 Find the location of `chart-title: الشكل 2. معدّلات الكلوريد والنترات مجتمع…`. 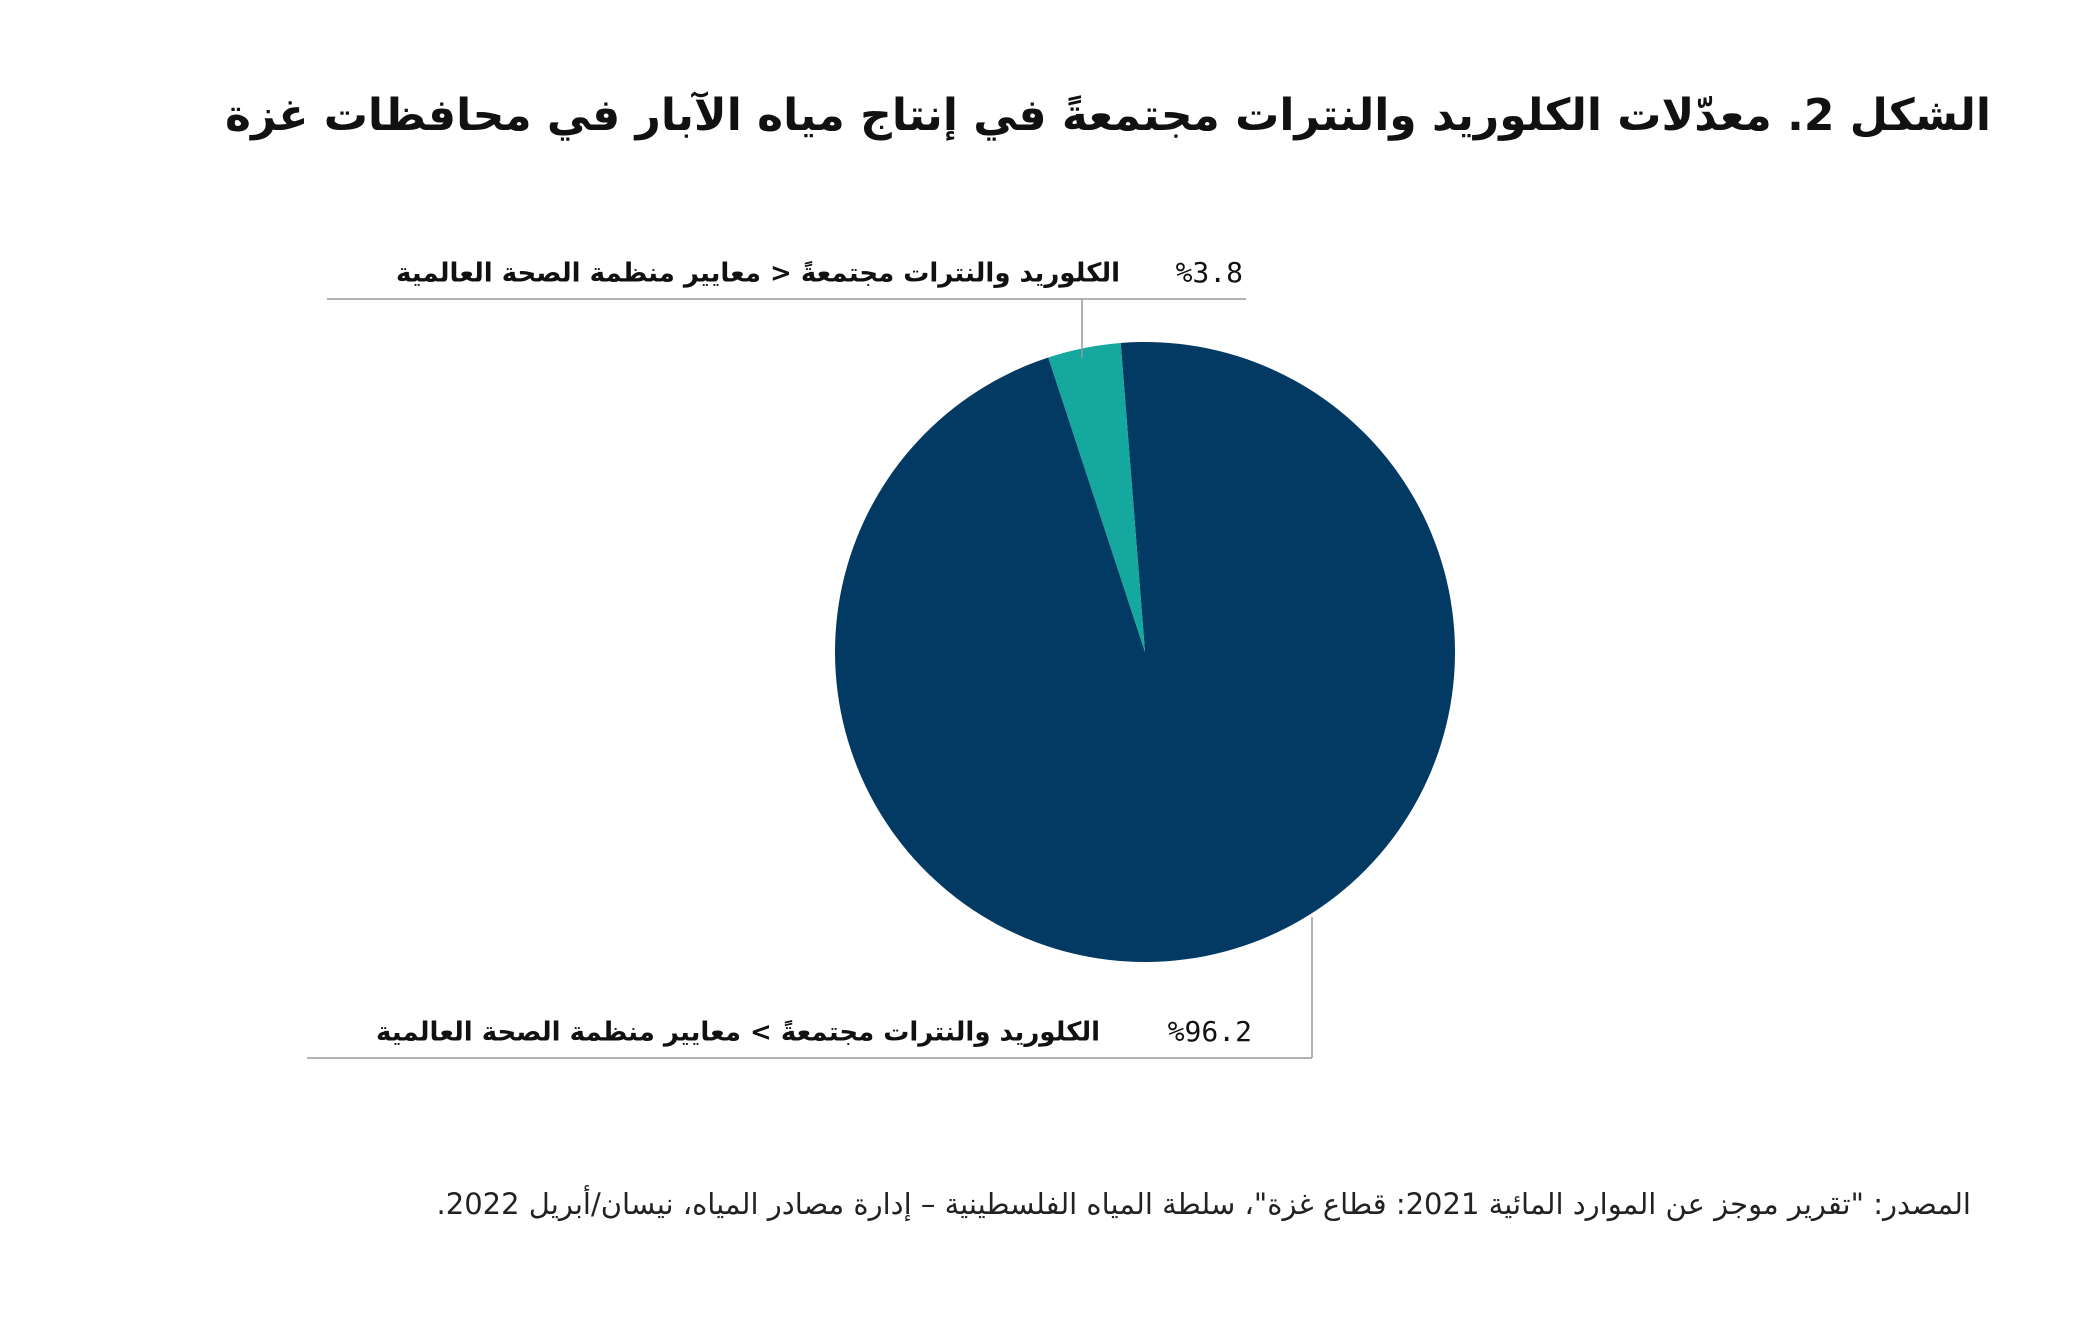

chart-title: الشكل 2. معدّلات الكلوريد والنترات مجتمع… is located at coordinates (1108, 115).